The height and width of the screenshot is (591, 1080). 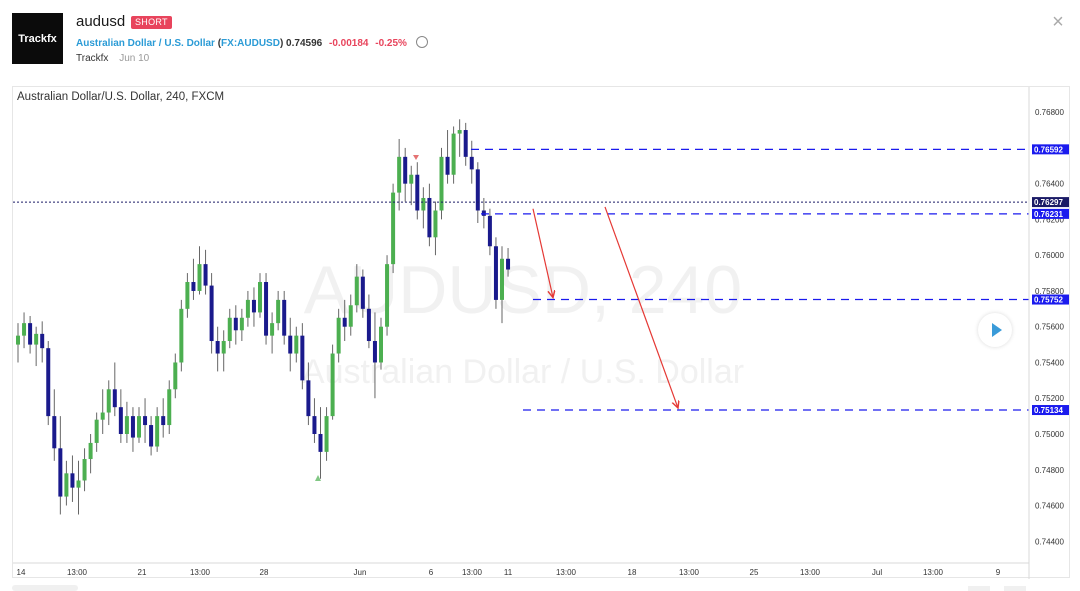 I want to click on y-tick-label: 0.74600, so click(x=1049, y=506).